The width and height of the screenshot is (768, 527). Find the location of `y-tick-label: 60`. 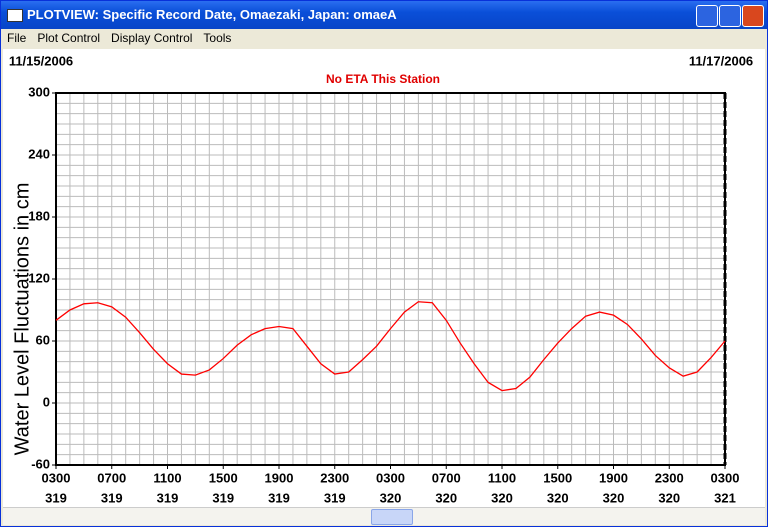

y-tick-label: 60 is located at coordinates (43, 339).